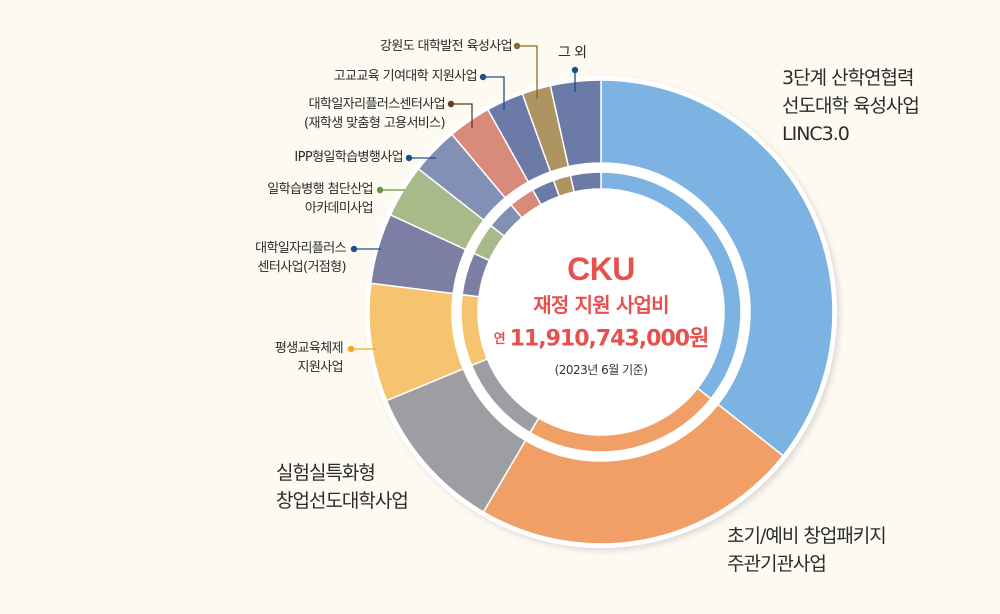 The width and height of the screenshot is (1000, 614). Describe the element at coordinates (462, 115) in the screenshot. I see `leader-line-jobstudent` at that location.